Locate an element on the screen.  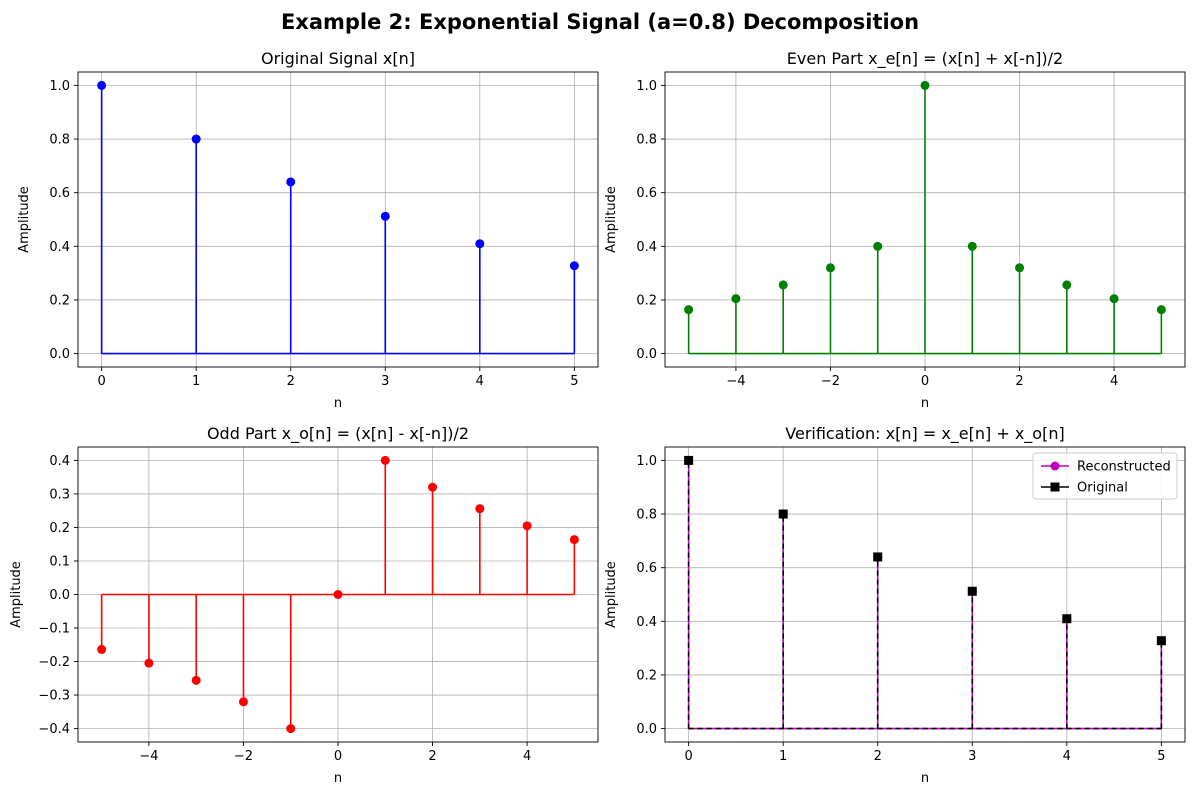
legend-label: Reconstructed is located at coordinates (1124, 467).